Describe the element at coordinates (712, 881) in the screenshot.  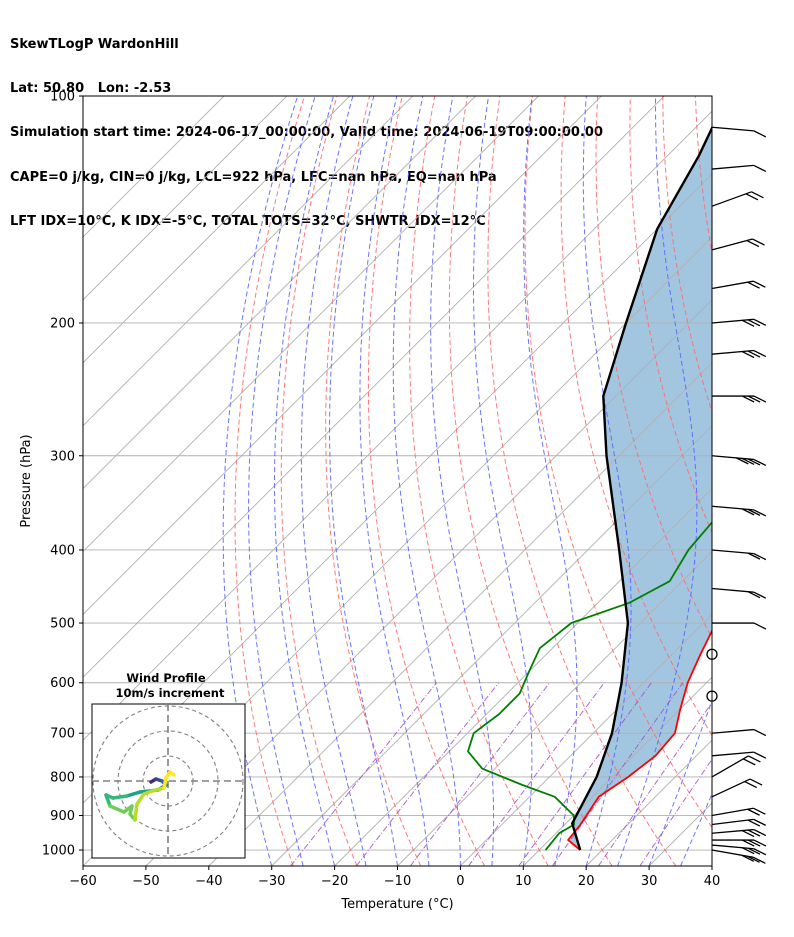
I see `x-tick-label: 40` at that location.